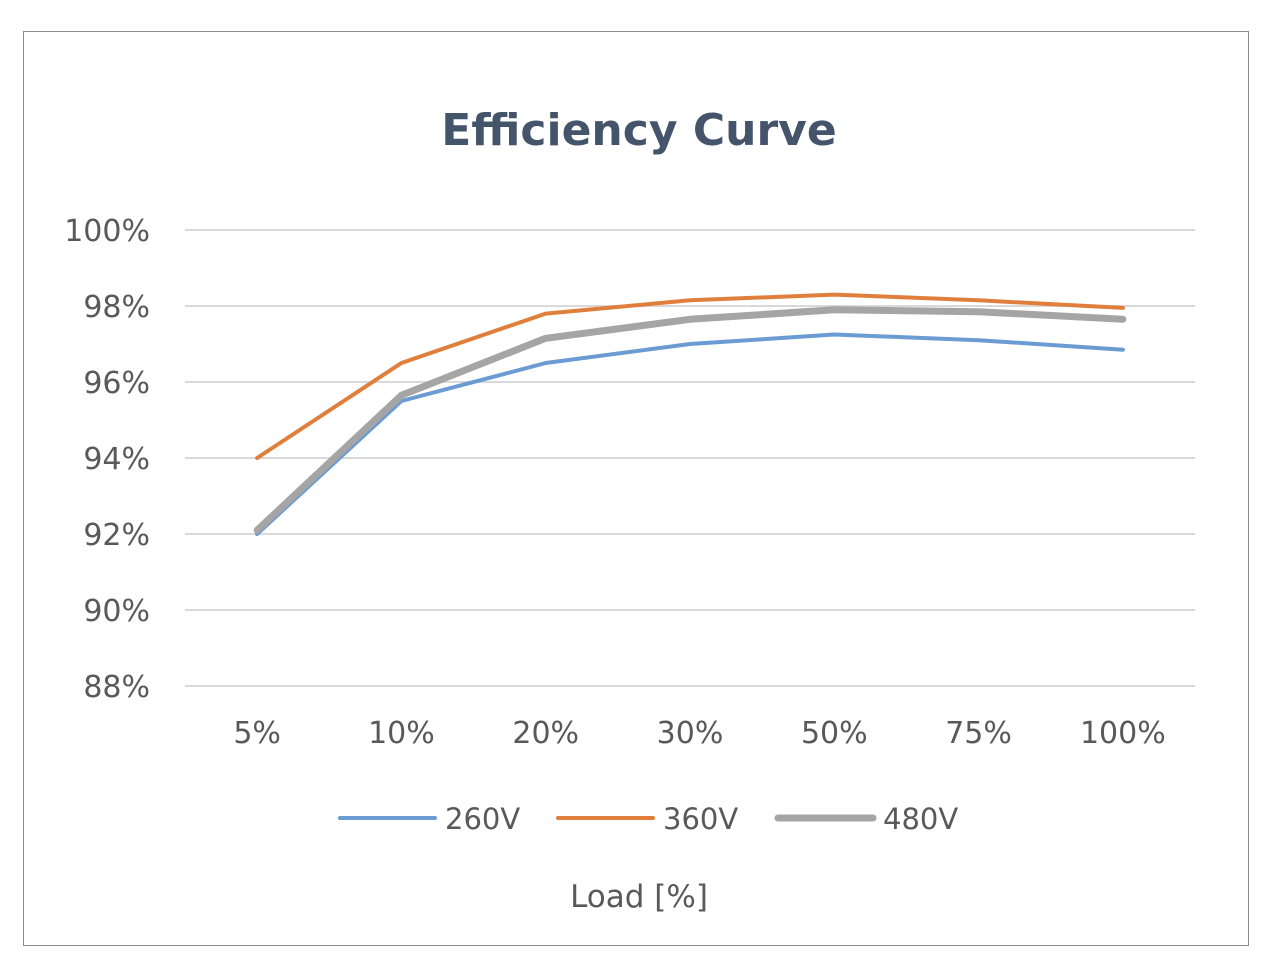 The width and height of the screenshot is (1278, 968). Describe the element at coordinates (107, 231) in the screenshot. I see `y-tick-label: 100%` at that location.